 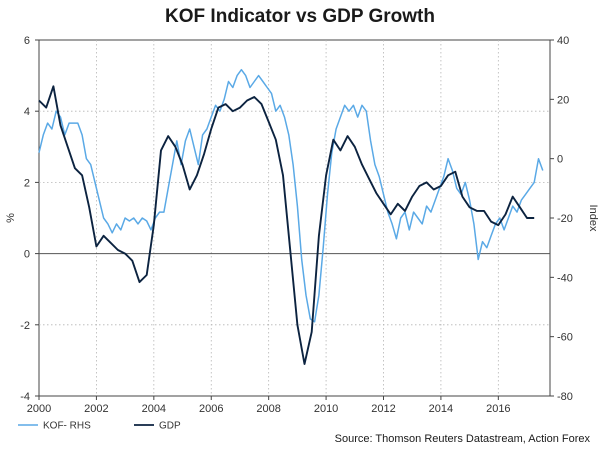 What do you see at coordinates (25, 397) in the screenshot?
I see `y-left-tick-label--4: -4` at bounding box center [25, 397].